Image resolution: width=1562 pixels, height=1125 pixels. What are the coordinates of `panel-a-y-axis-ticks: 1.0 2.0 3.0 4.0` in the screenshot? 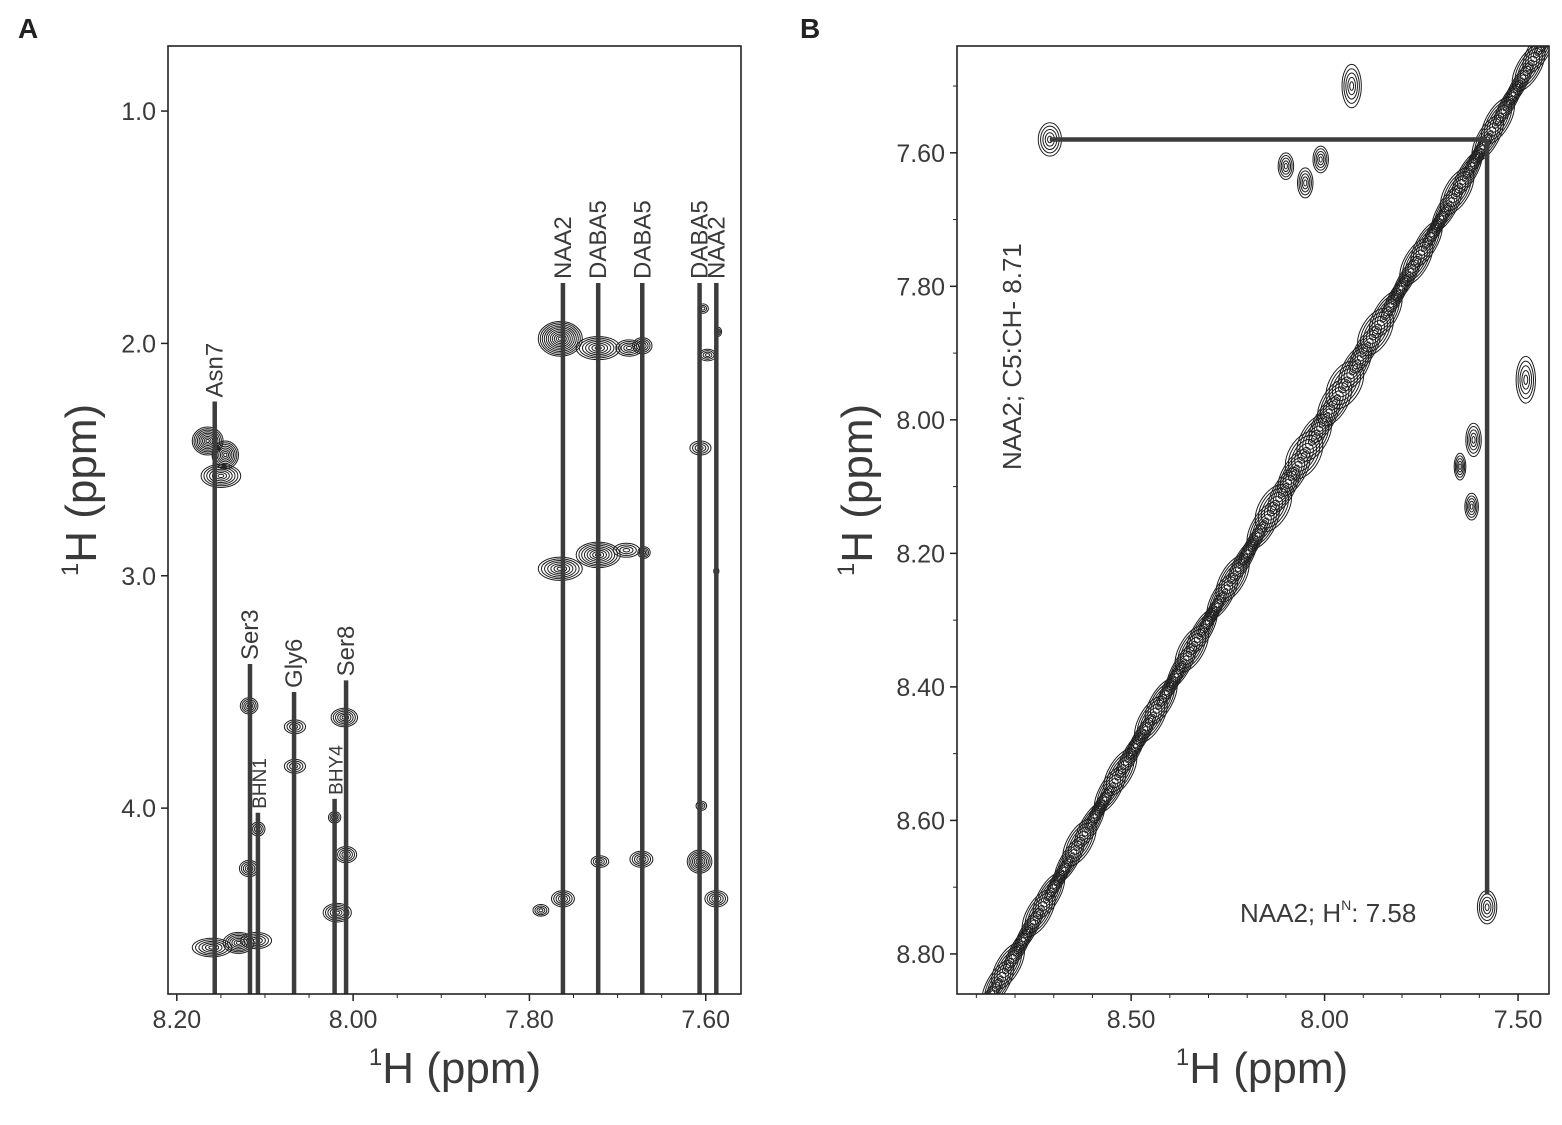 It's located at (144, 460).